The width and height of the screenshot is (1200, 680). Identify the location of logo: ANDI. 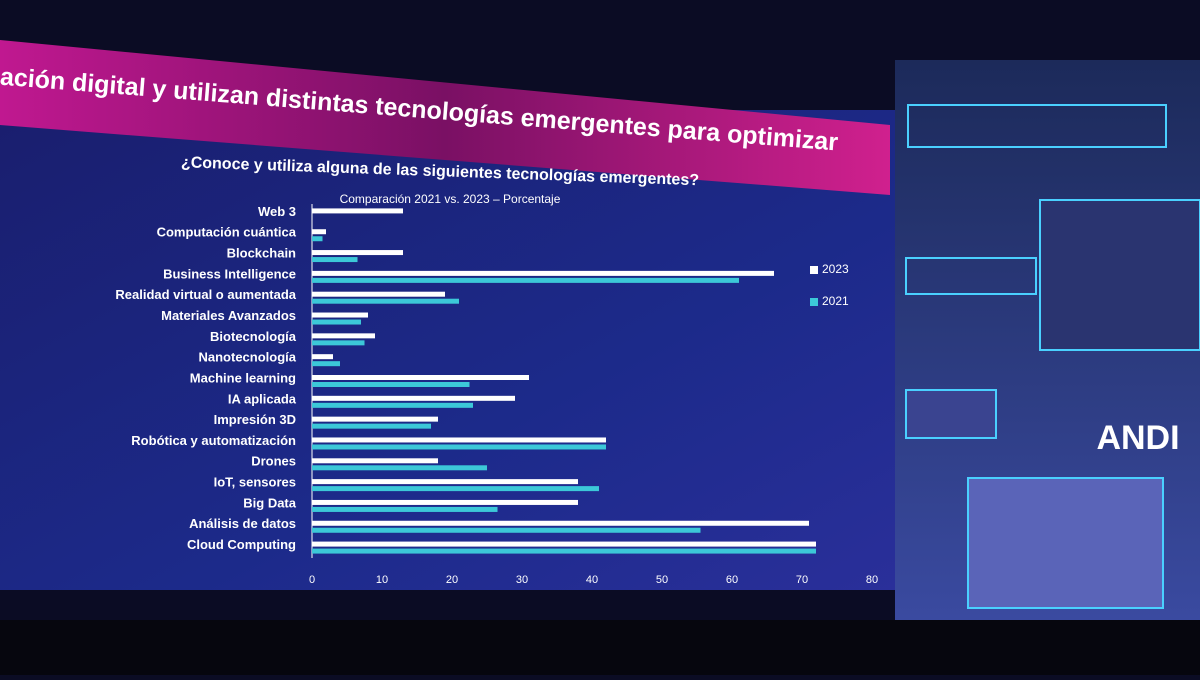
(1137, 438).